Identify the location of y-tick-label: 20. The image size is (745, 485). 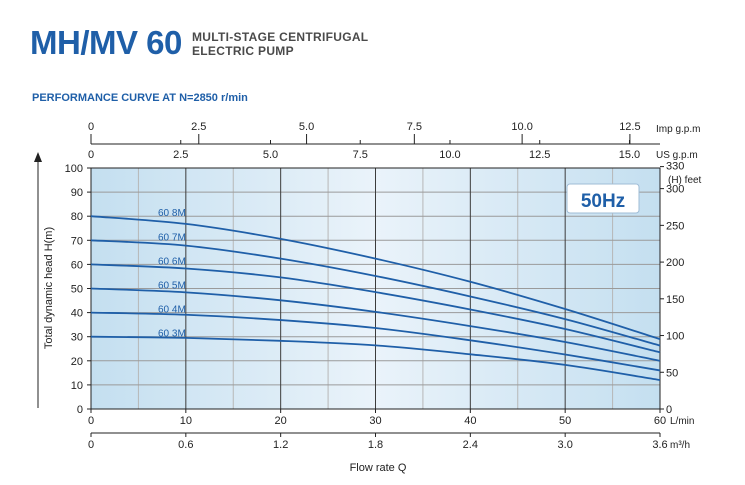
(77, 362).